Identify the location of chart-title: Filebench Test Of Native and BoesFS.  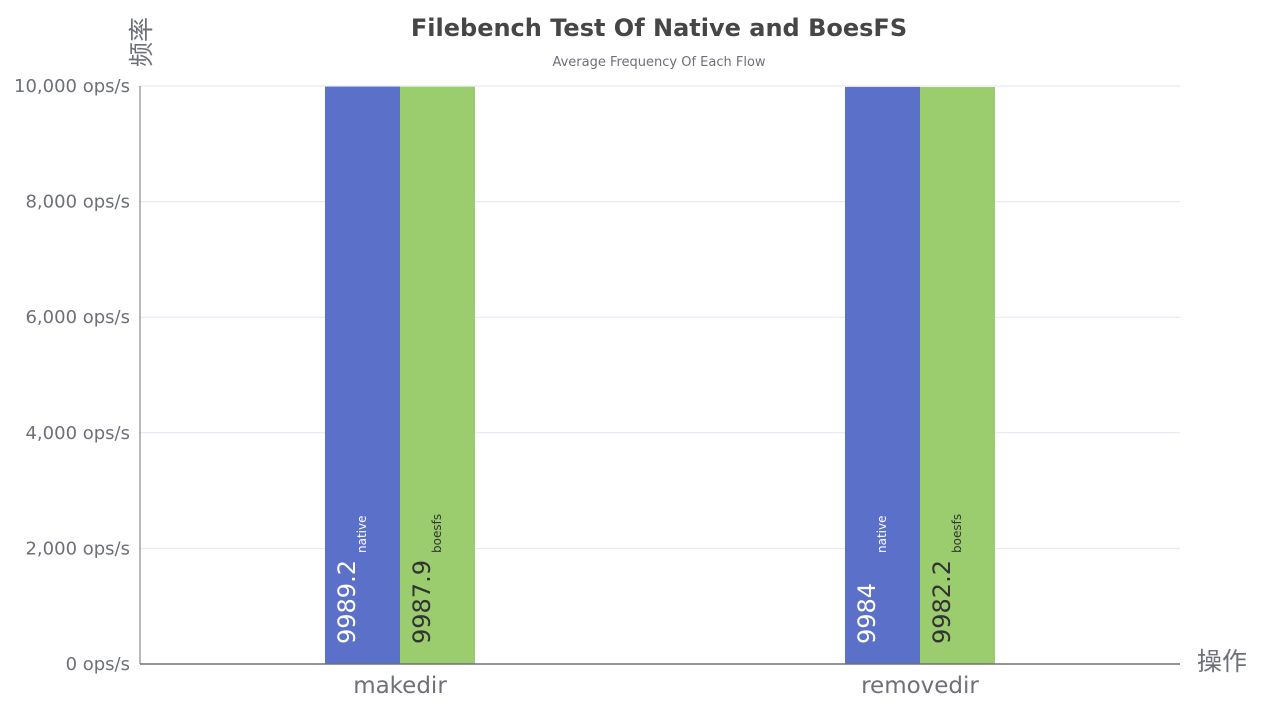
(659, 28).